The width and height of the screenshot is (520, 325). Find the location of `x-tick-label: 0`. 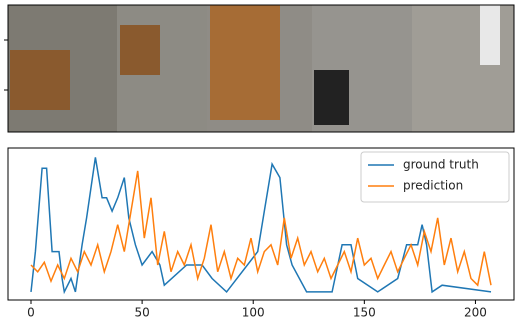

x-tick-label: 0 is located at coordinates (31, 313).